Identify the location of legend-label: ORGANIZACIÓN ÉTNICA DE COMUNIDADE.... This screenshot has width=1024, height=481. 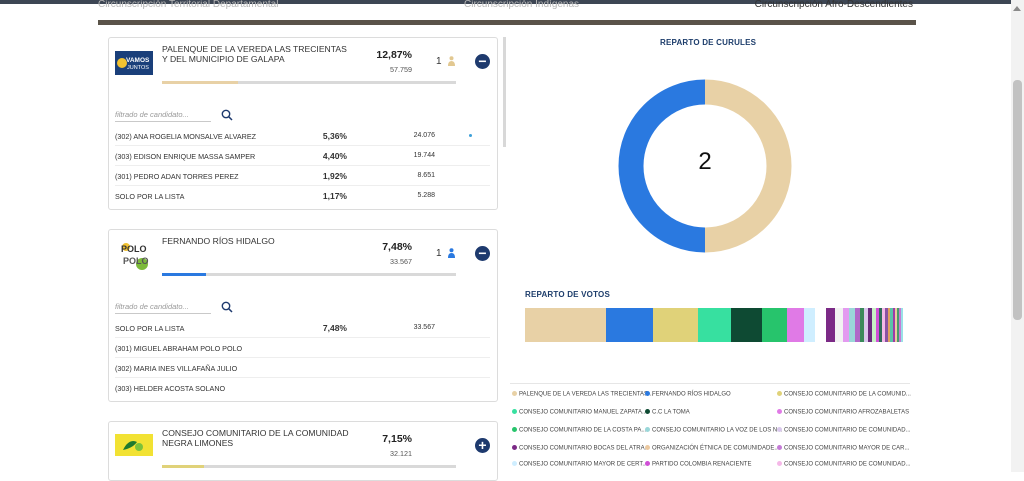
(716, 448).